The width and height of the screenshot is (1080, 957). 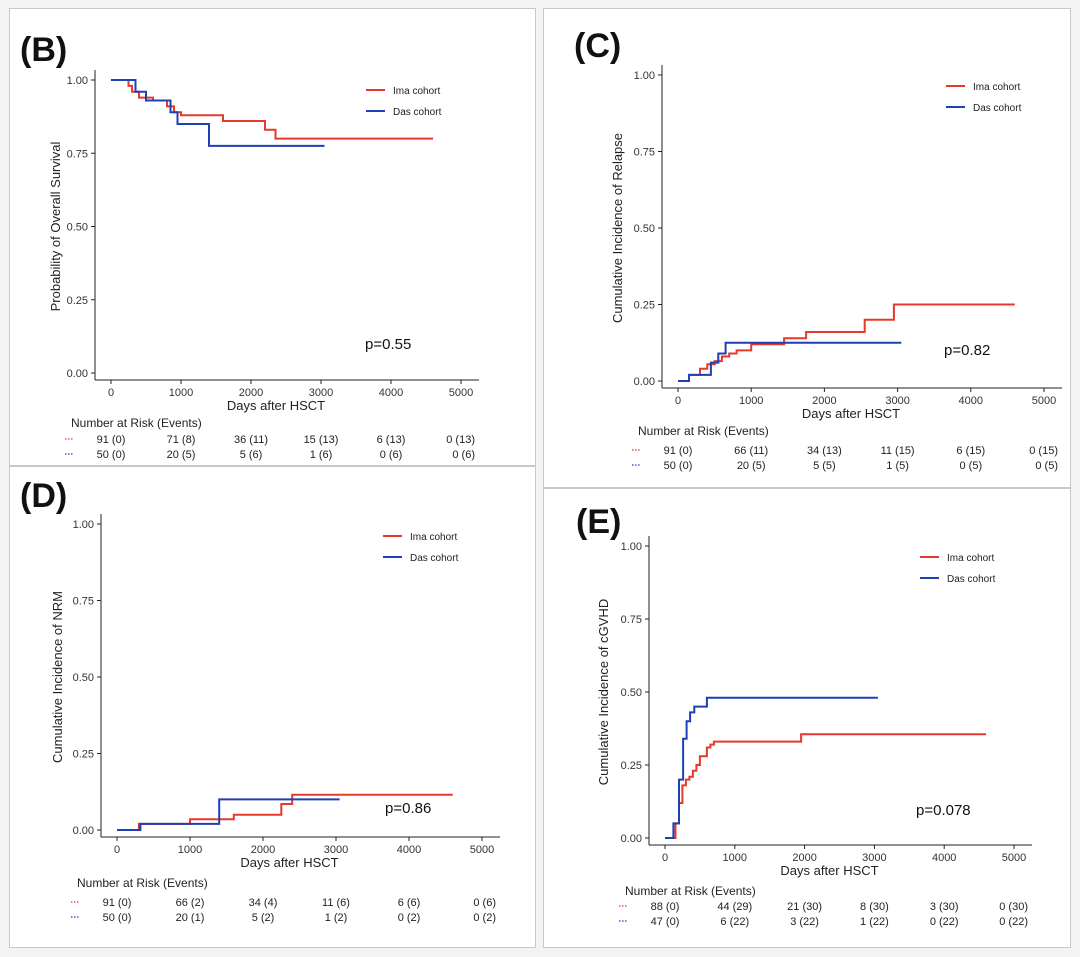 What do you see at coordinates (461, 393) in the screenshot?
I see `x-tick-label-b: 5000` at bounding box center [461, 393].